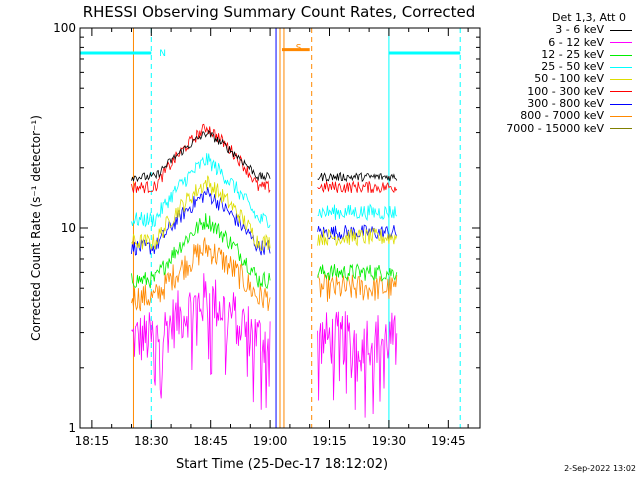  Describe the element at coordinates (572, 54) in the screenshot. I see `legend-label: 12 - 25 keV` at that location.